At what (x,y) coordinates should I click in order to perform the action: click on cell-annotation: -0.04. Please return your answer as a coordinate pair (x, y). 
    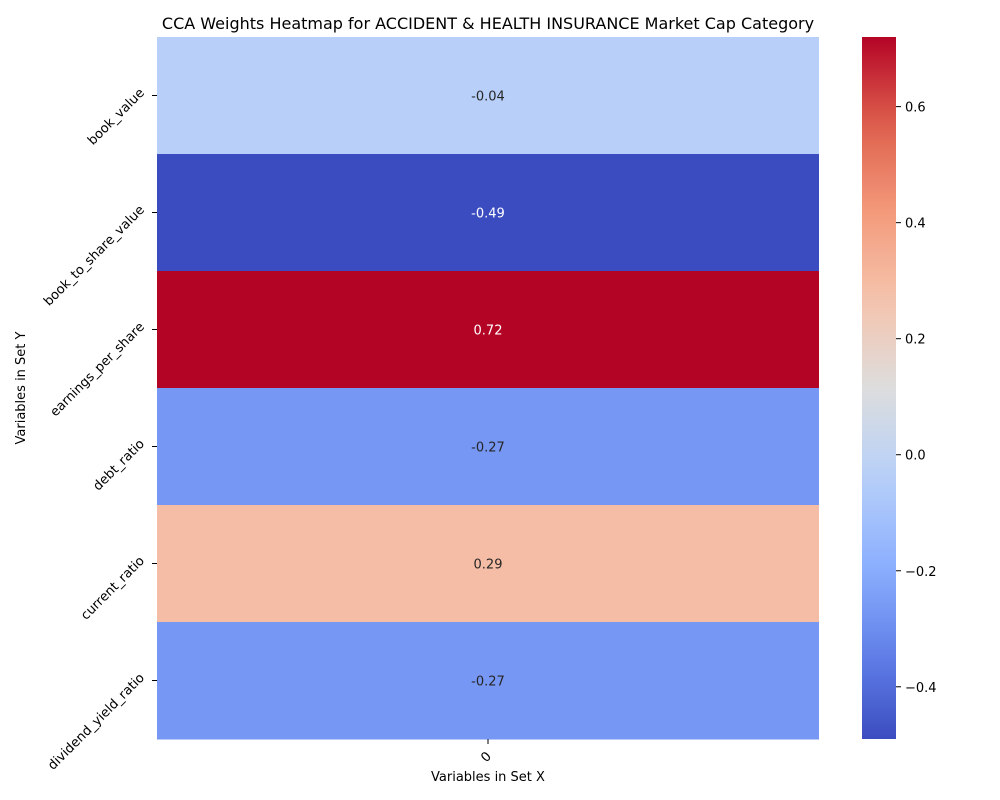
    Looking at the image, I should click on (488, 97).